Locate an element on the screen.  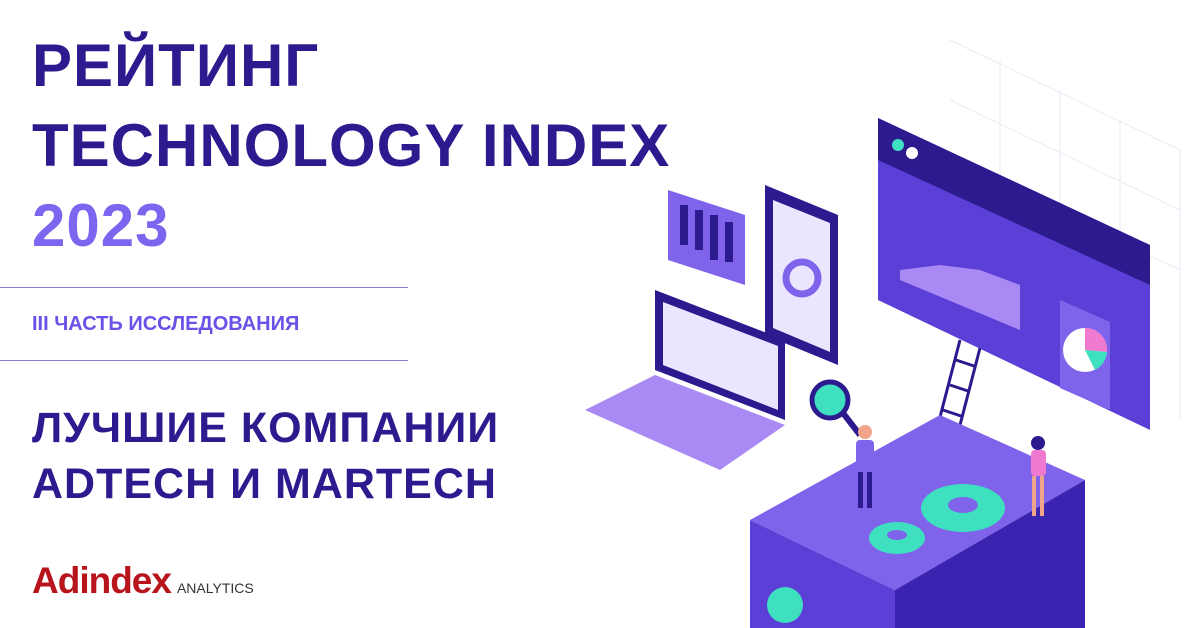
laptop-icon is located at coordinates (685, 380).